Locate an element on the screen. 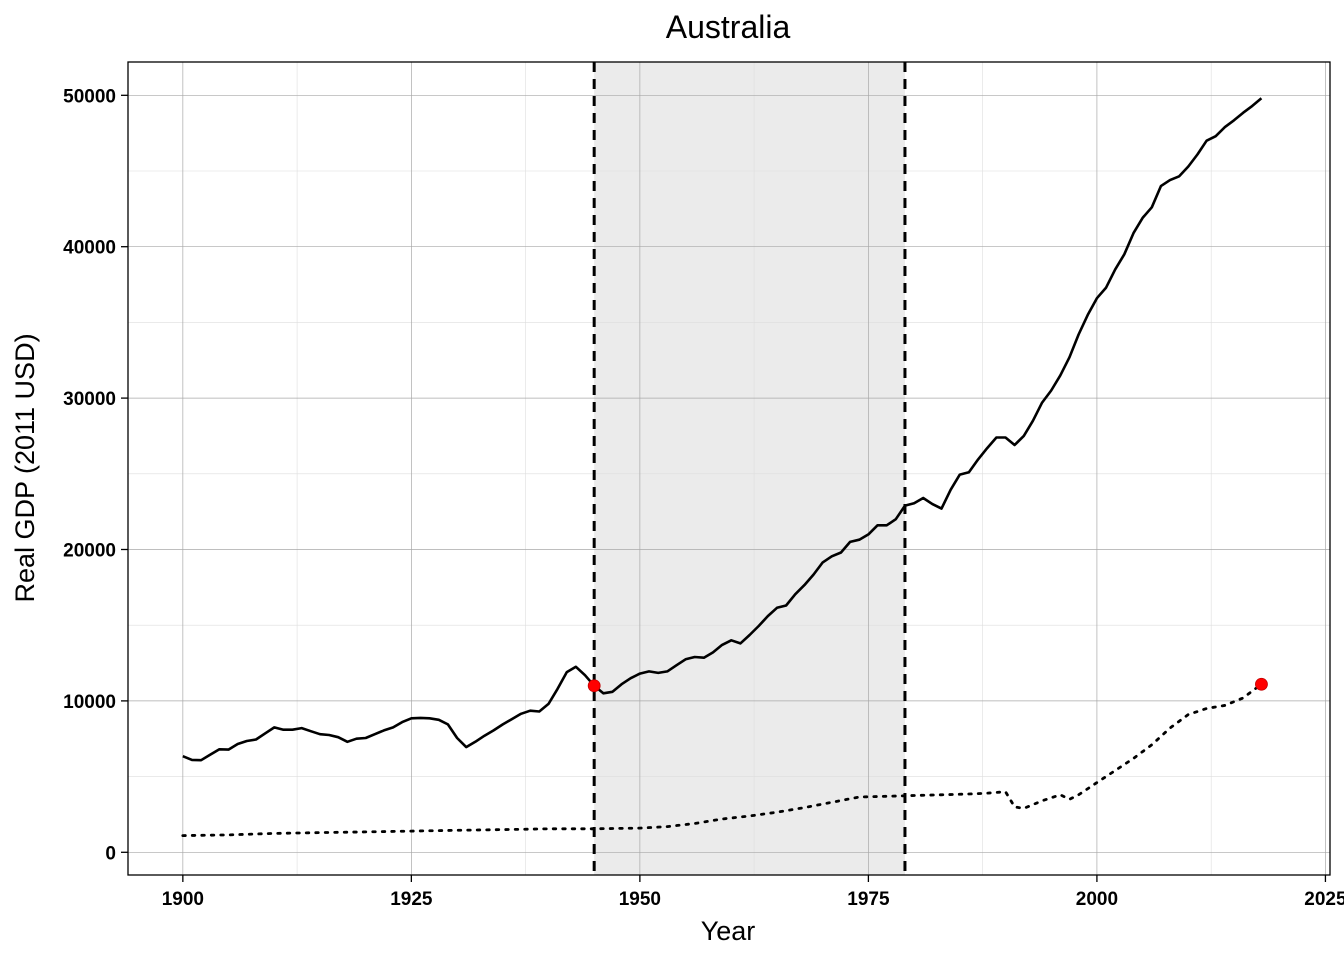 This screenshot has width=1344, height=960. x-axis-title: Year is located at coordinates (728, 931).